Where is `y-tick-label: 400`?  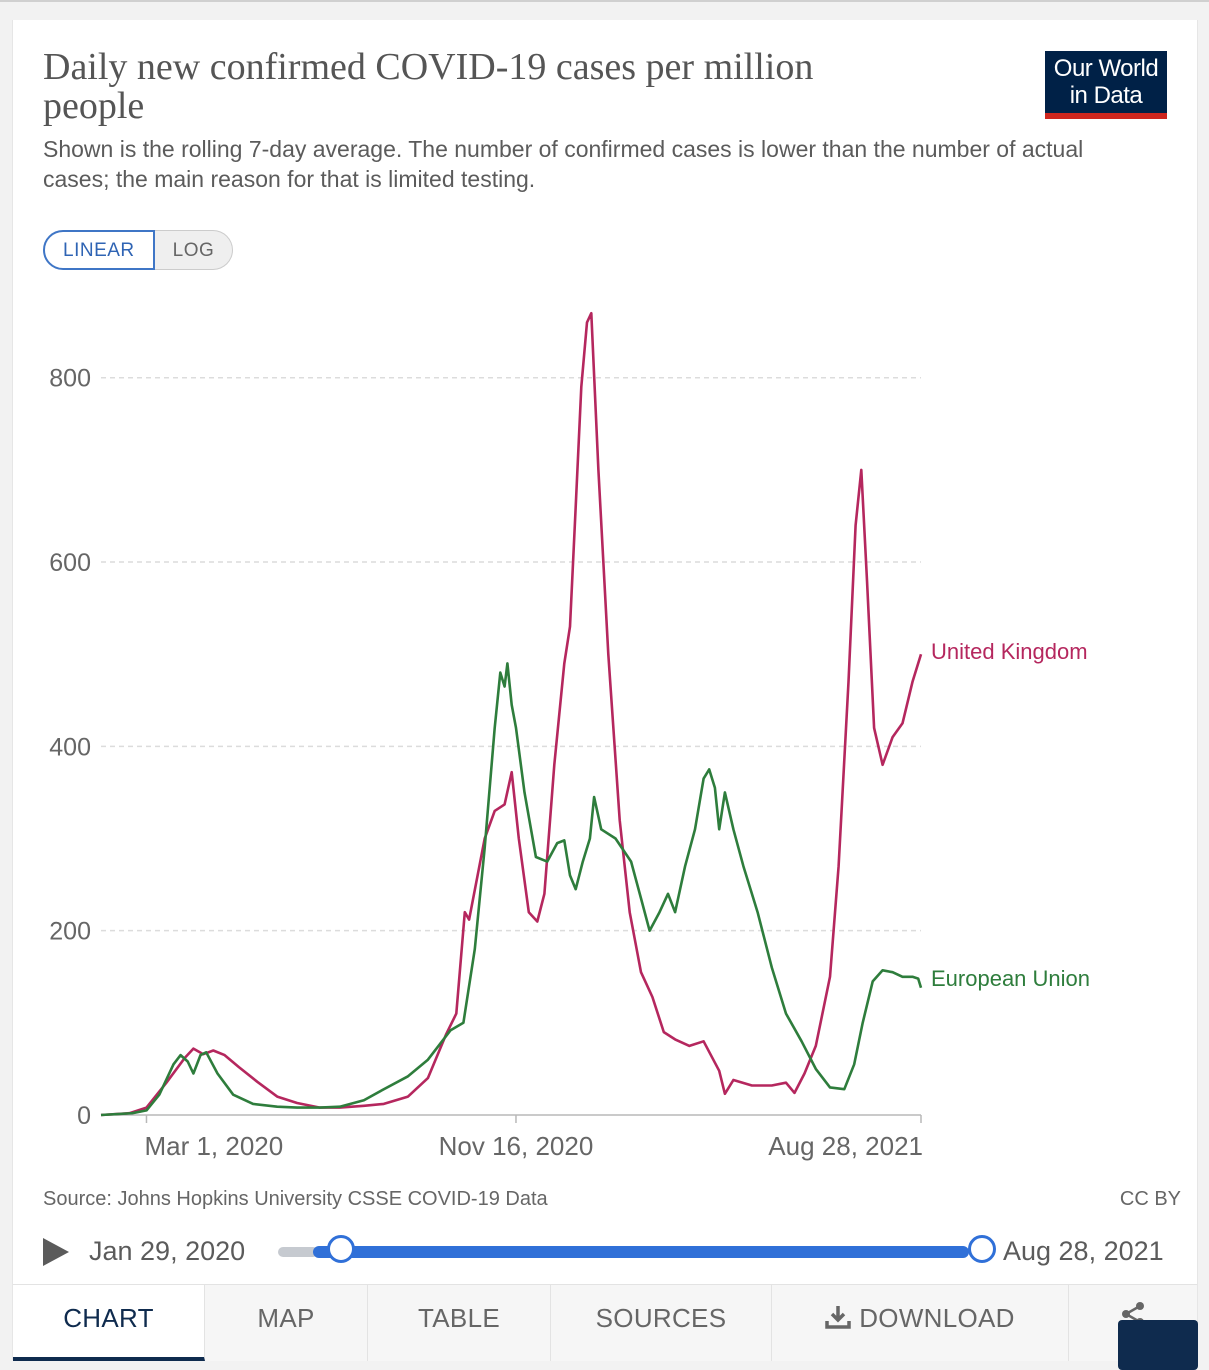
y-tick-label: 400 is located at coordinates (70, 747).